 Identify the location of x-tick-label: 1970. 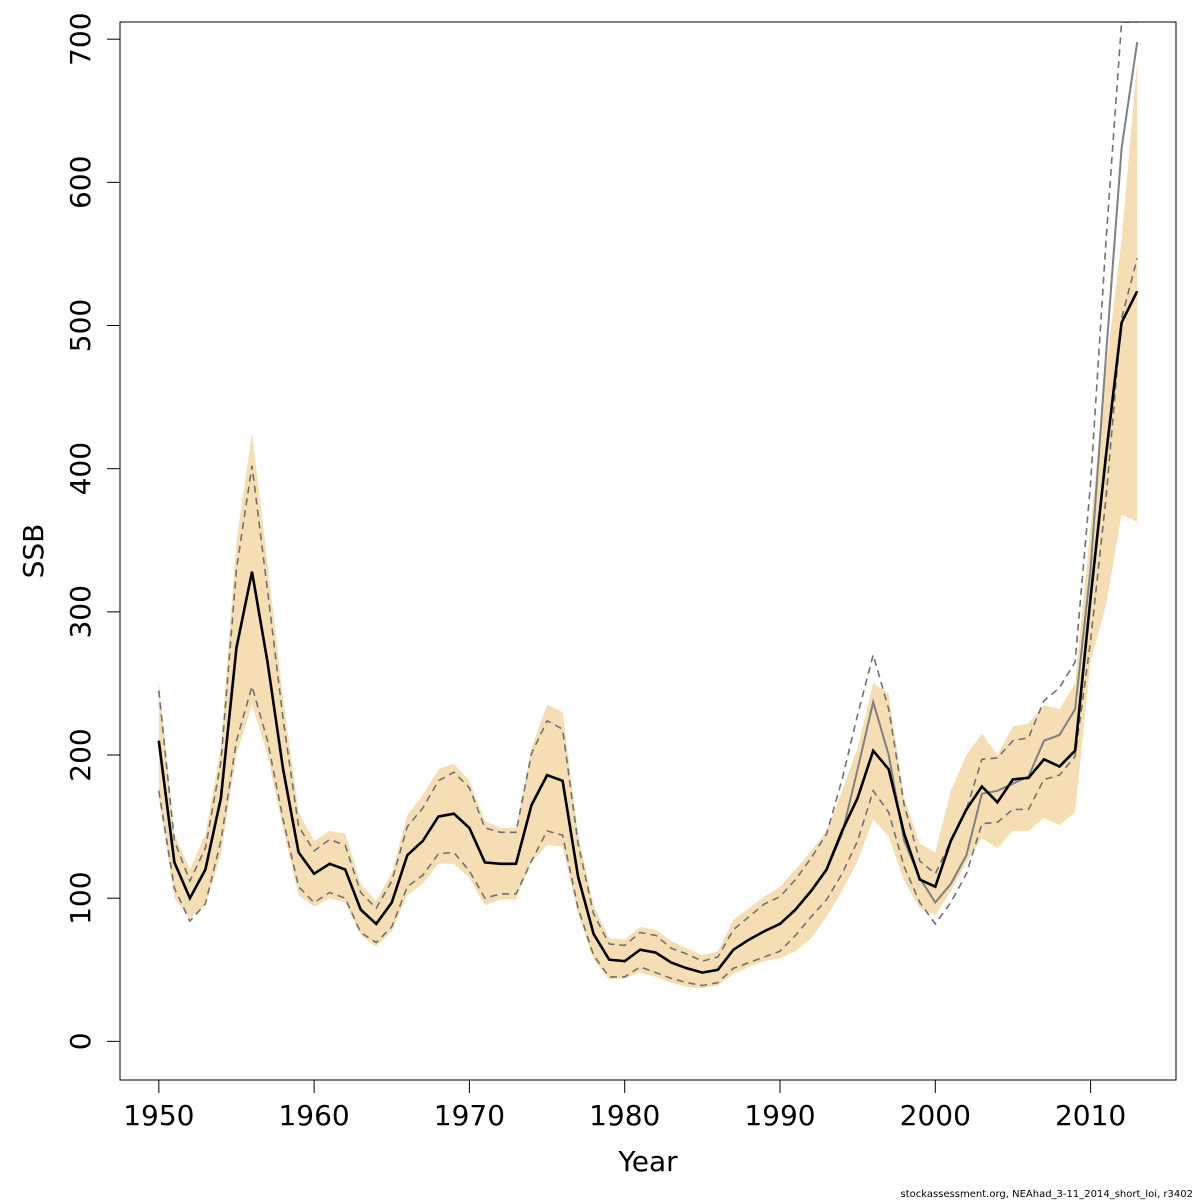
(469, 1115).